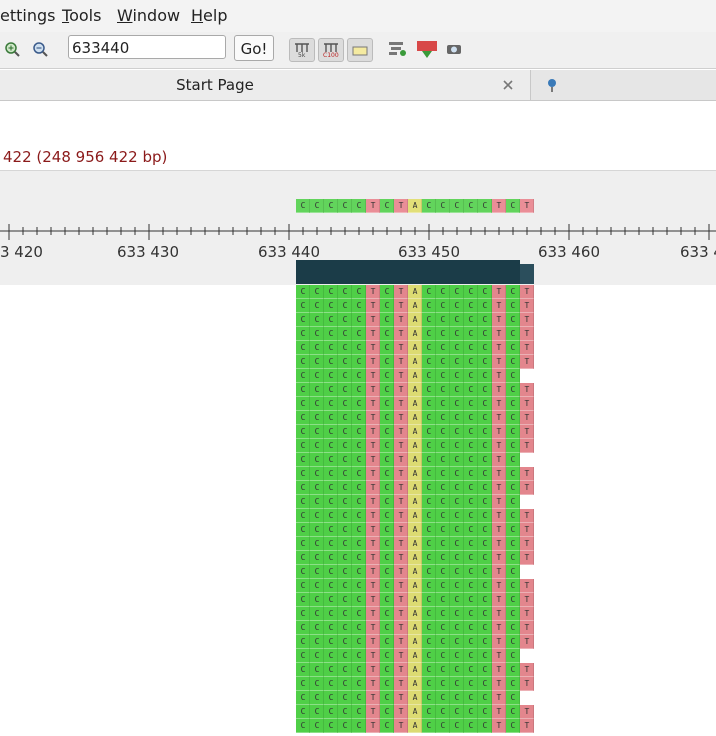 The height and width of the screenshot is (736, 716). Describe the element at coordinates (254, 48) in the screenshot. I see `go-button: Go!` at that location.